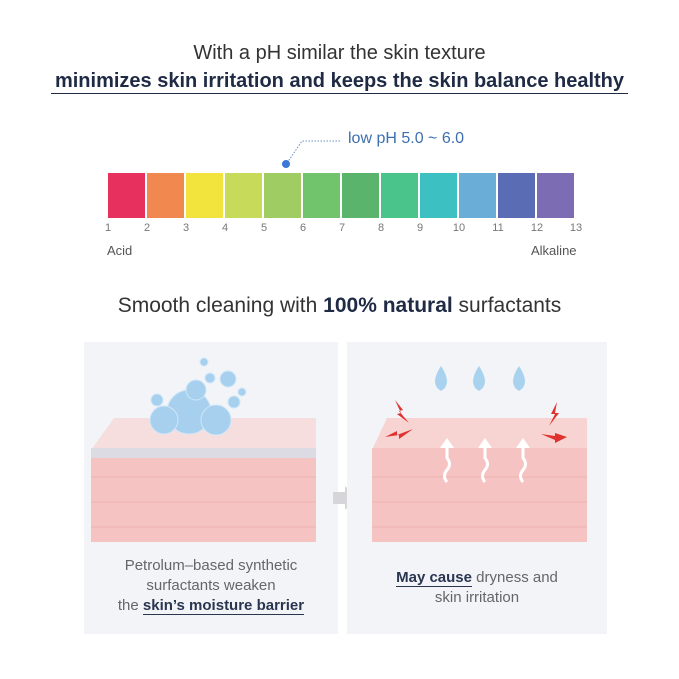  I want to click on caption-line: the skin’s moisture barrier, so click(211, 606).